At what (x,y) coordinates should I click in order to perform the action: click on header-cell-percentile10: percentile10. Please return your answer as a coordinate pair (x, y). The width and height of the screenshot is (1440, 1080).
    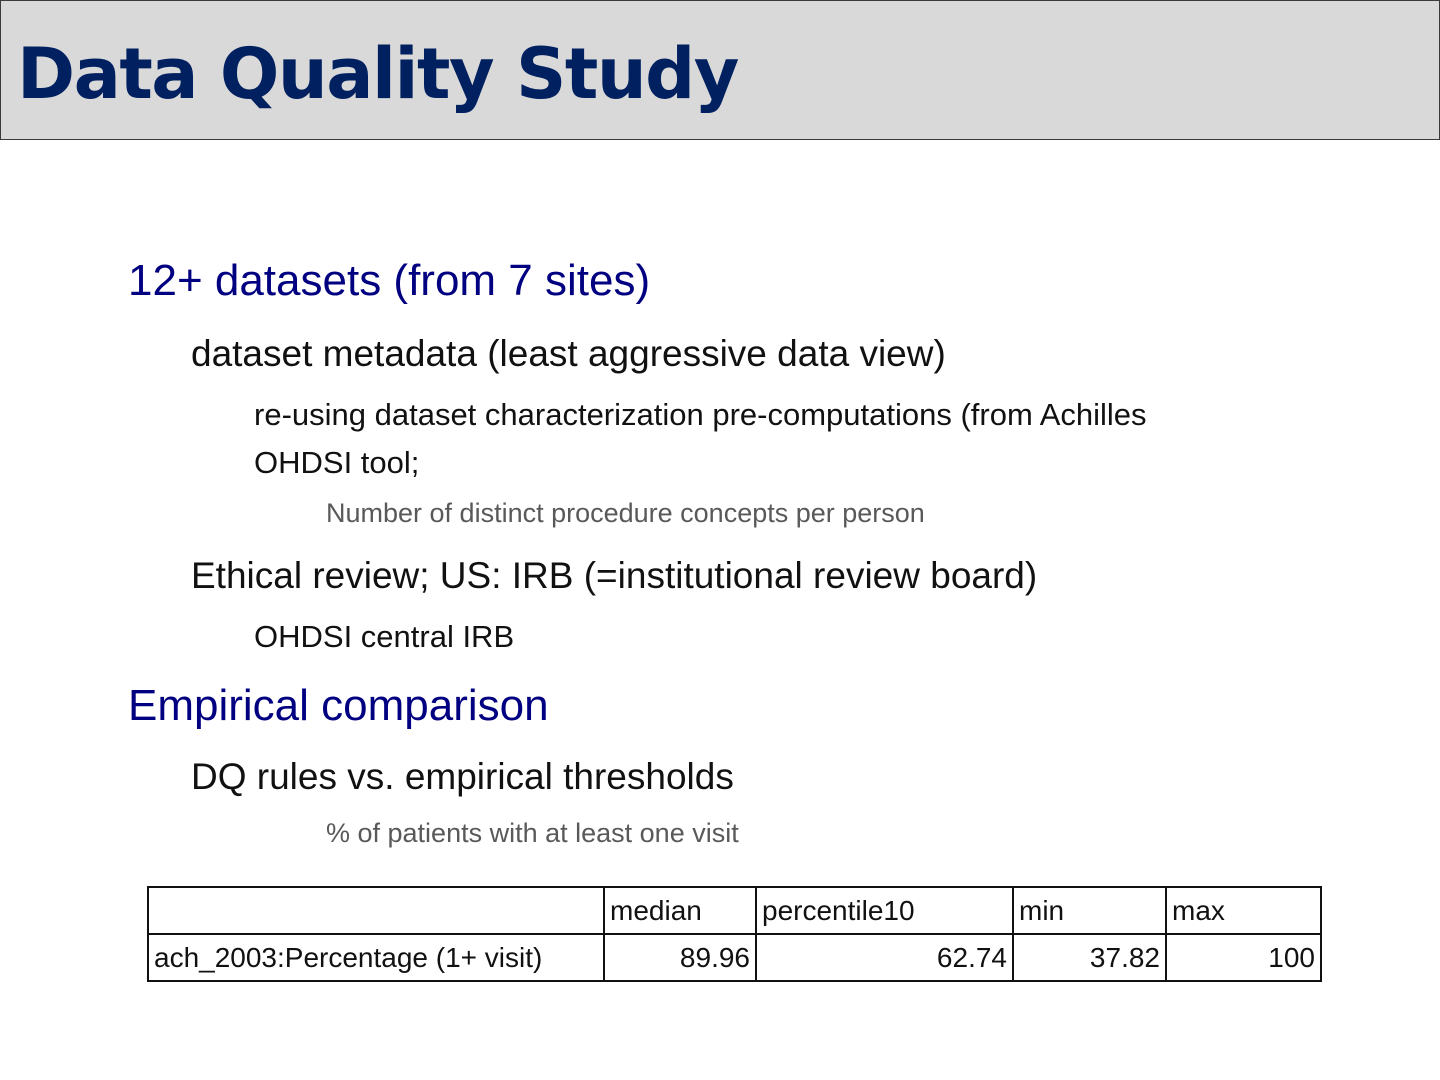
    Looking at the image, I should click on (884, 910).